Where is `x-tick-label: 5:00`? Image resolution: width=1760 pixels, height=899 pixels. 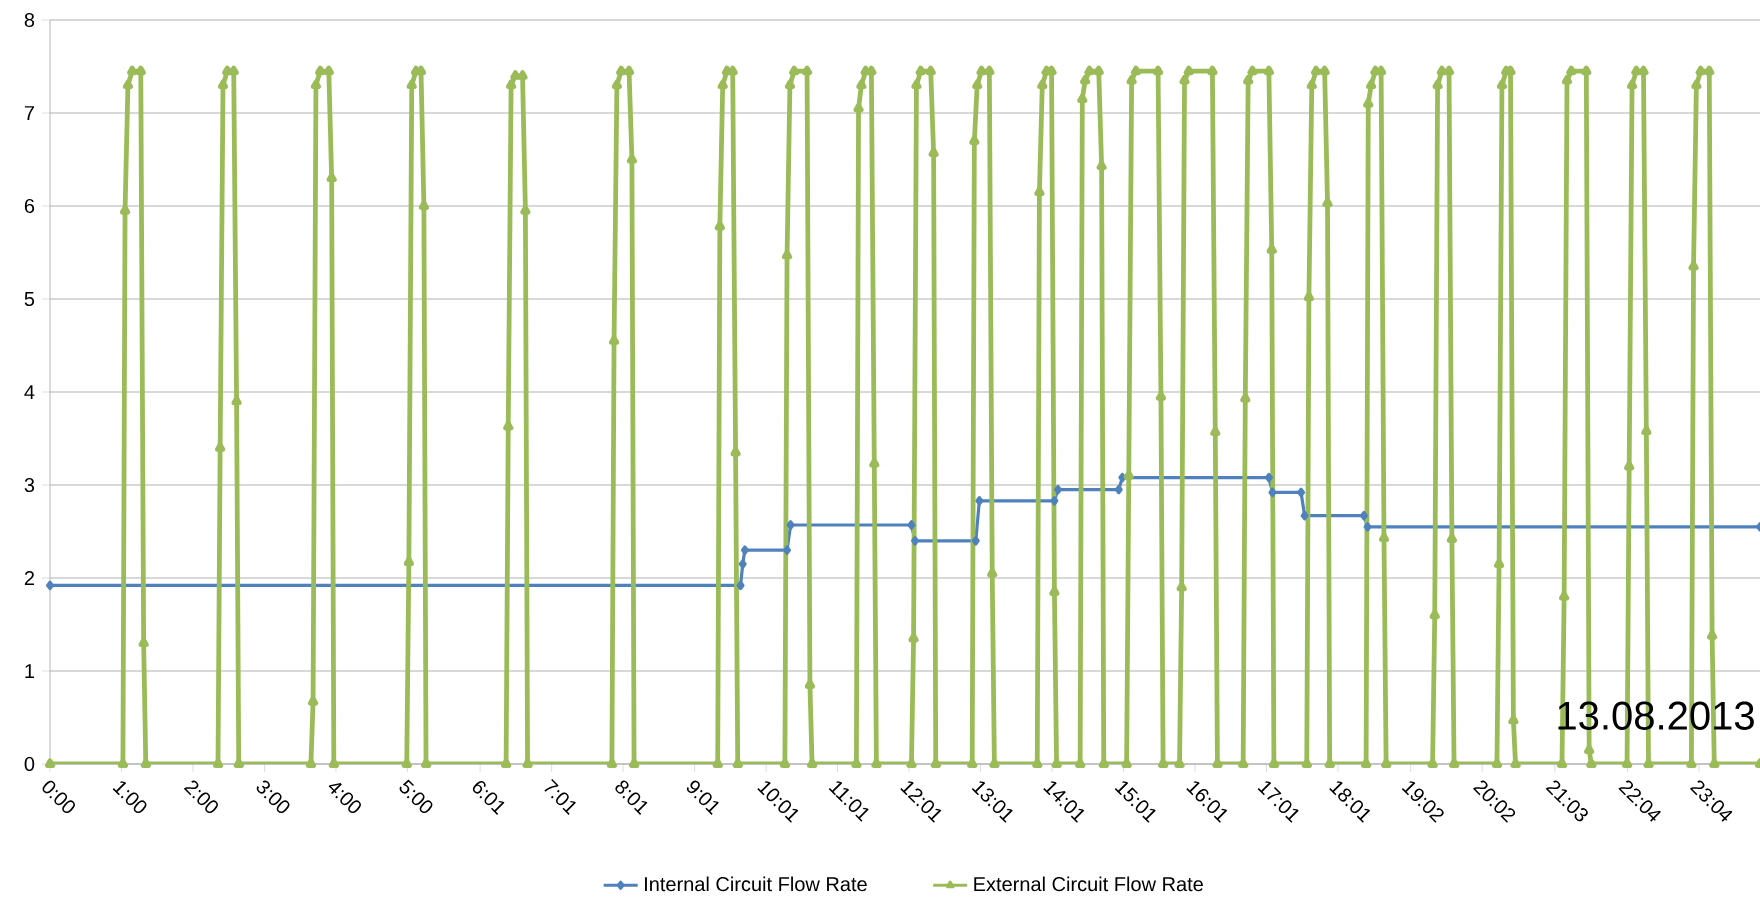 x-tick-label: 5:00 is located at coordinates (416, 796).